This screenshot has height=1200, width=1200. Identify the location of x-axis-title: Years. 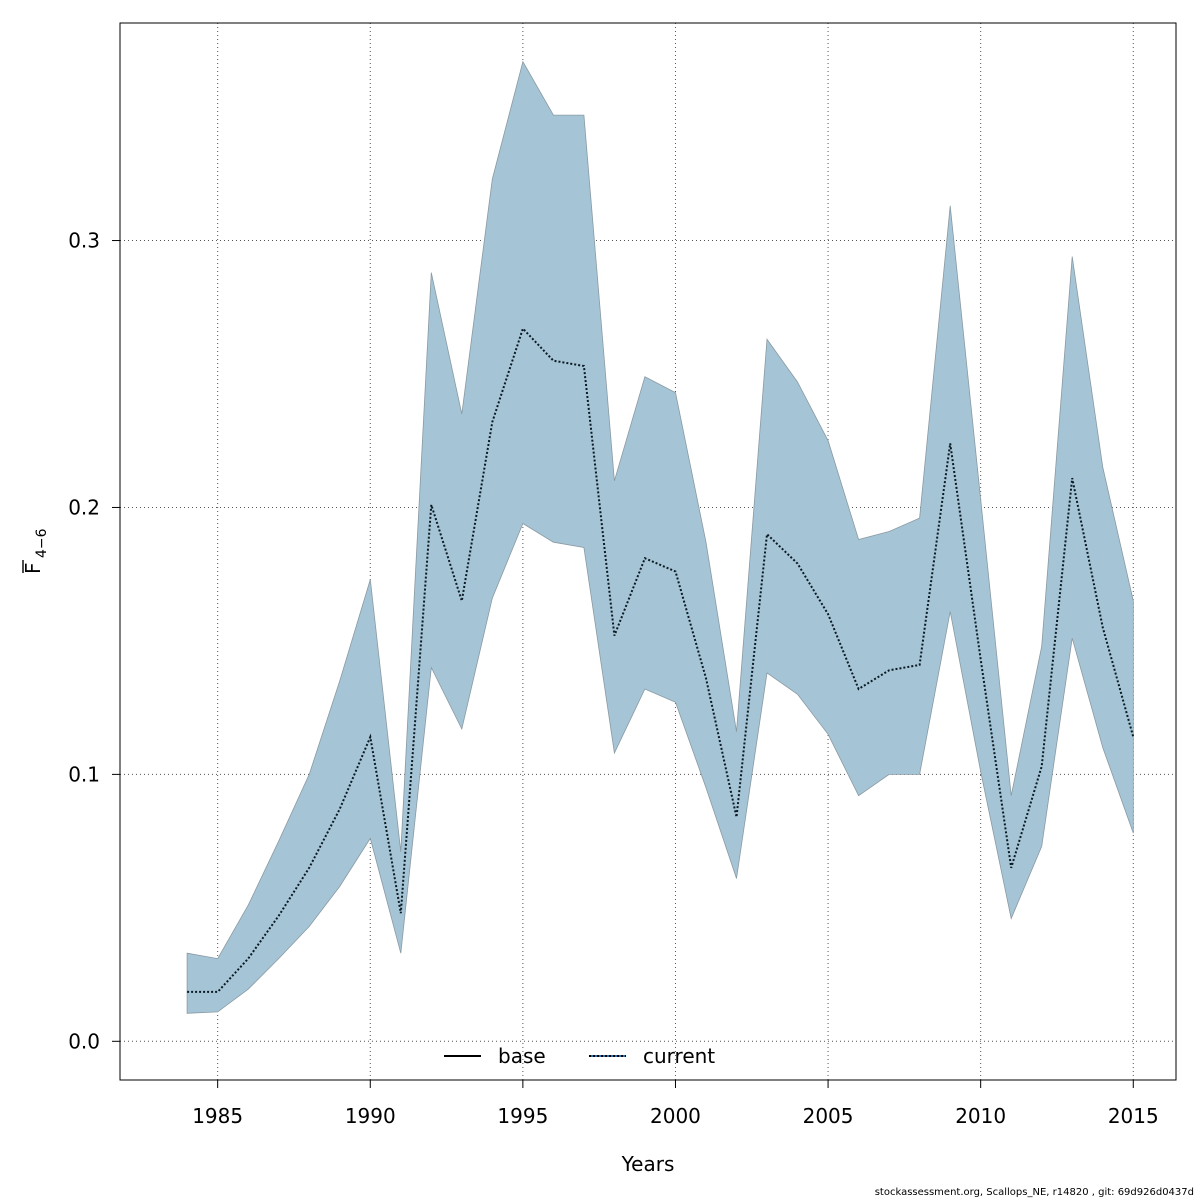
(648, 1164).